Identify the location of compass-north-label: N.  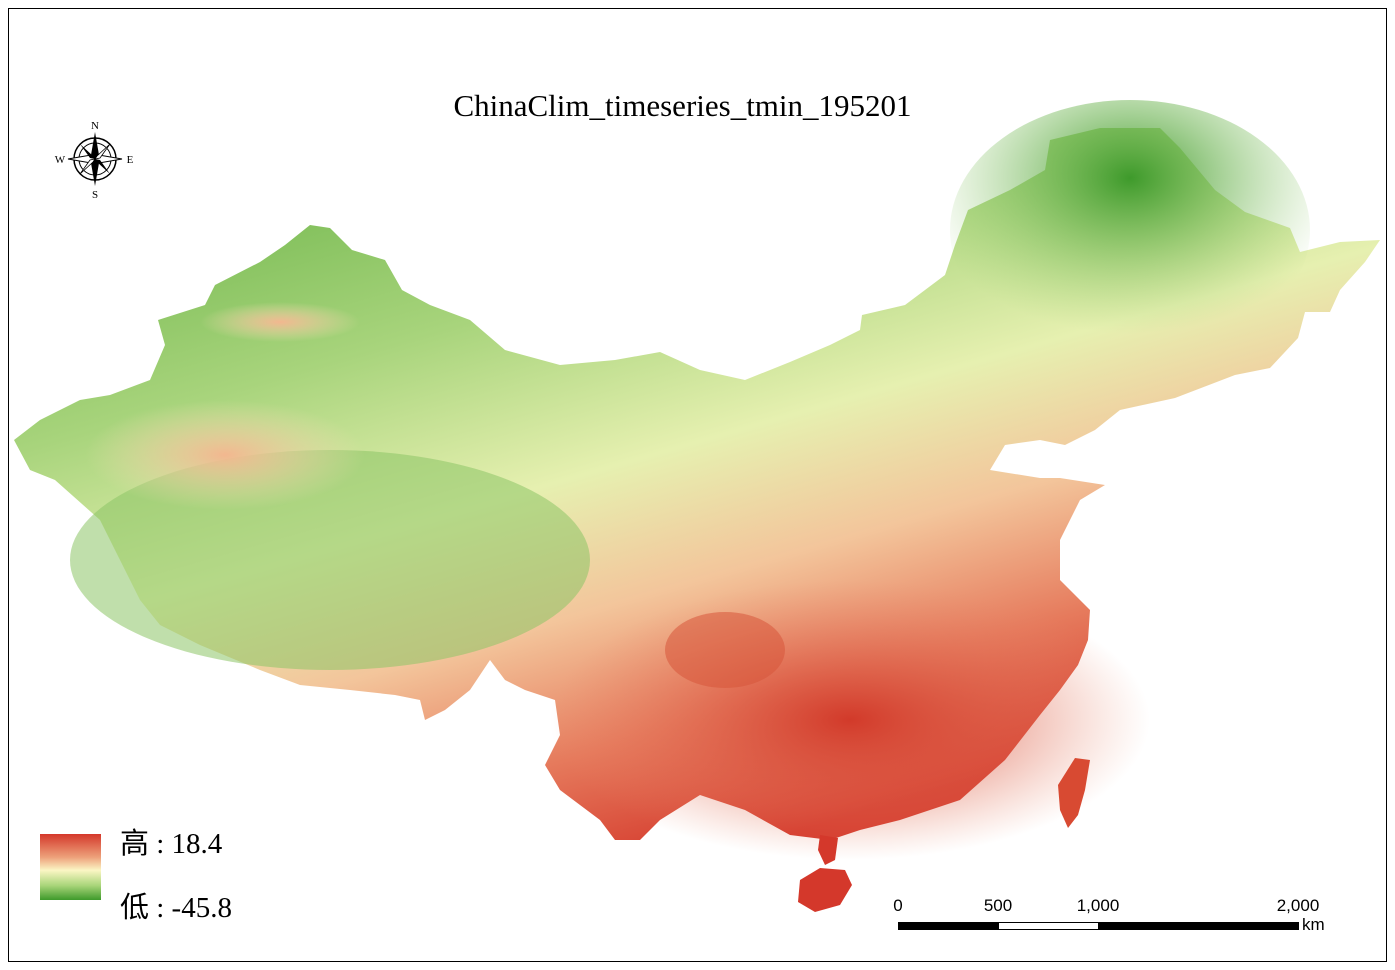
(95, 126).